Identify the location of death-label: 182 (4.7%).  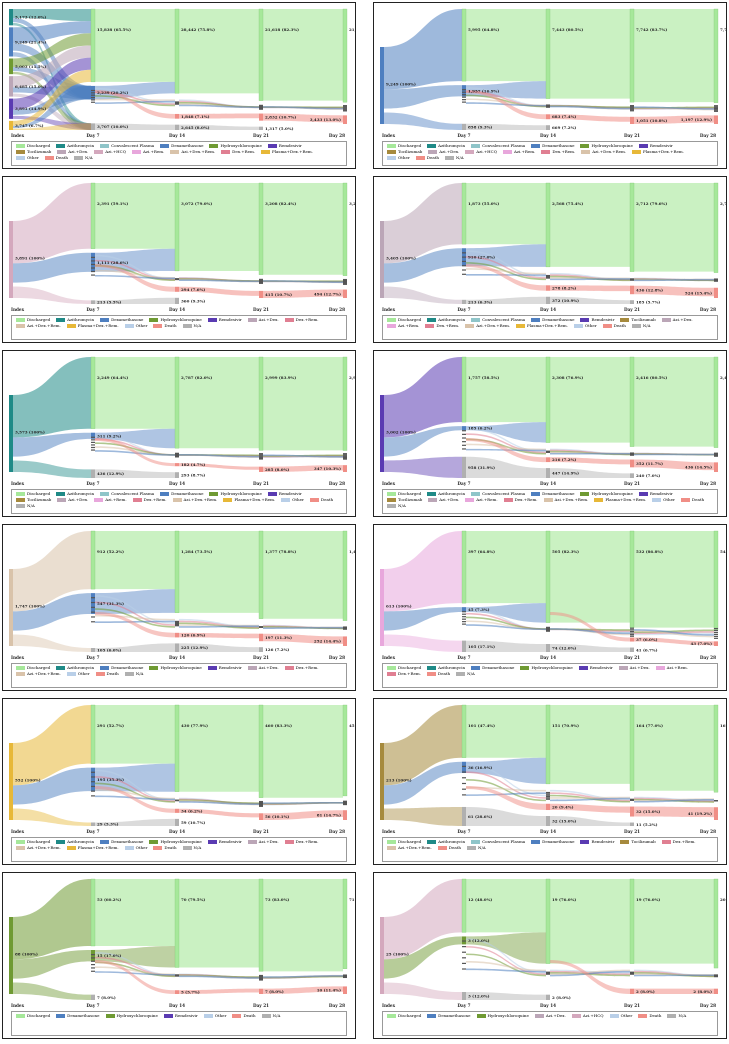
(193, 464).